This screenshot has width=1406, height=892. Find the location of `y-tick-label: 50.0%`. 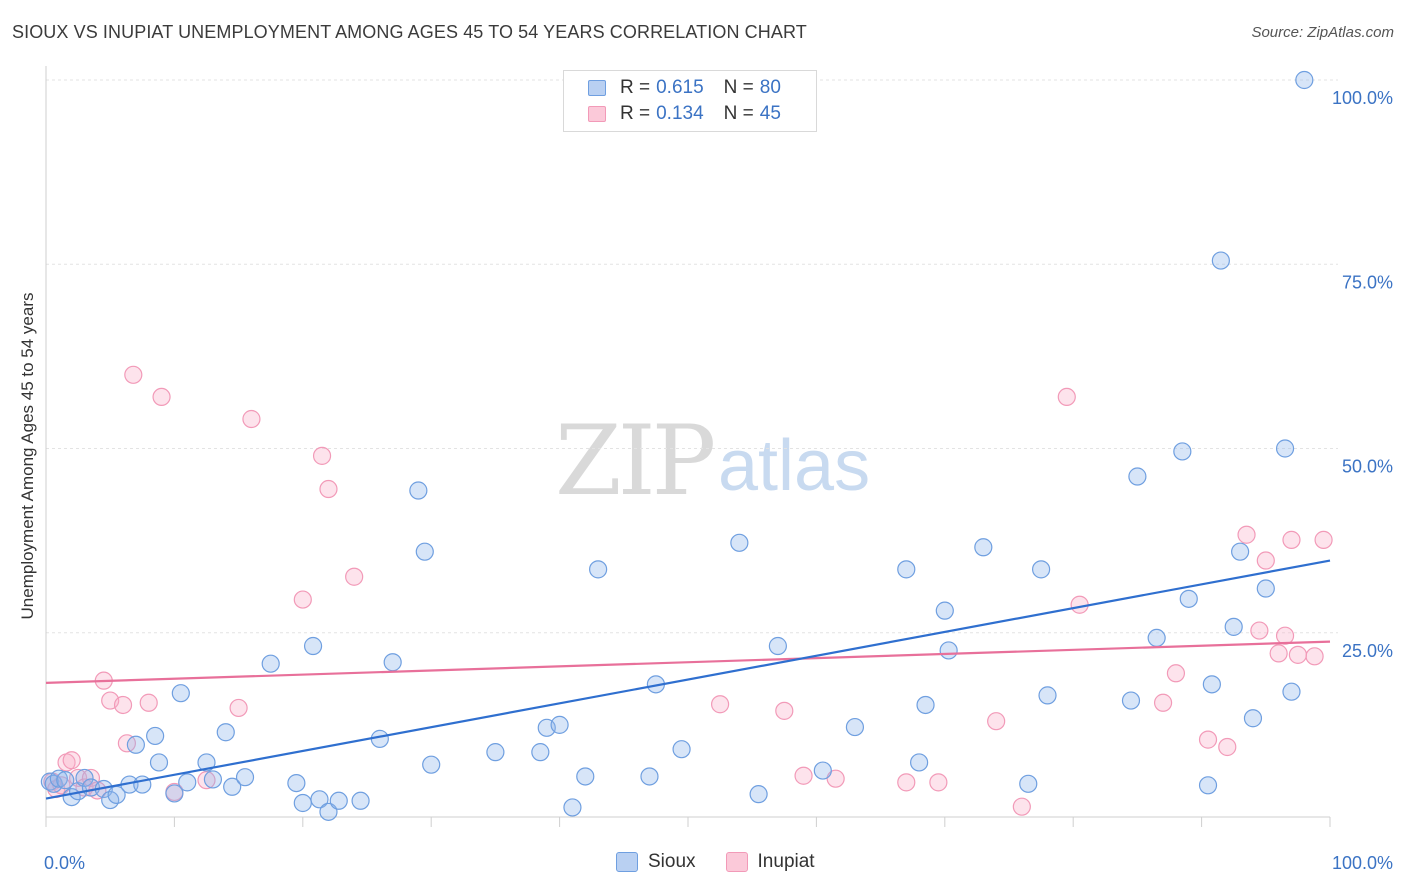

y-tick-label: 50.0% is located at coordinates (1367, 467).